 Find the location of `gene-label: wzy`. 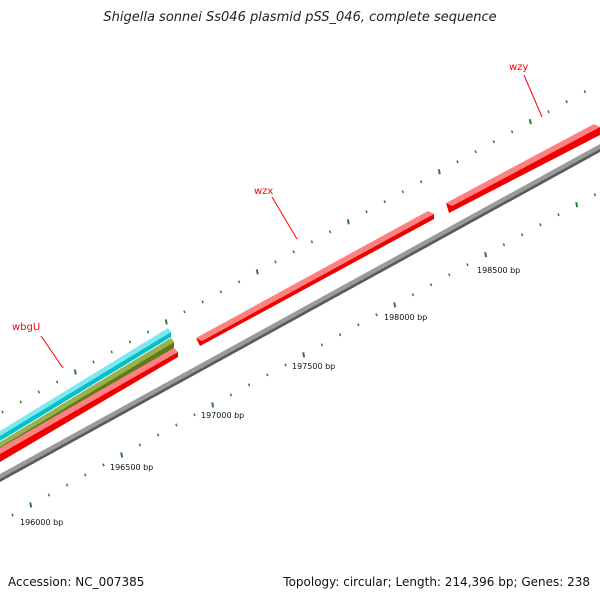

gene-label: wzy is located at coordinates (518, 67).